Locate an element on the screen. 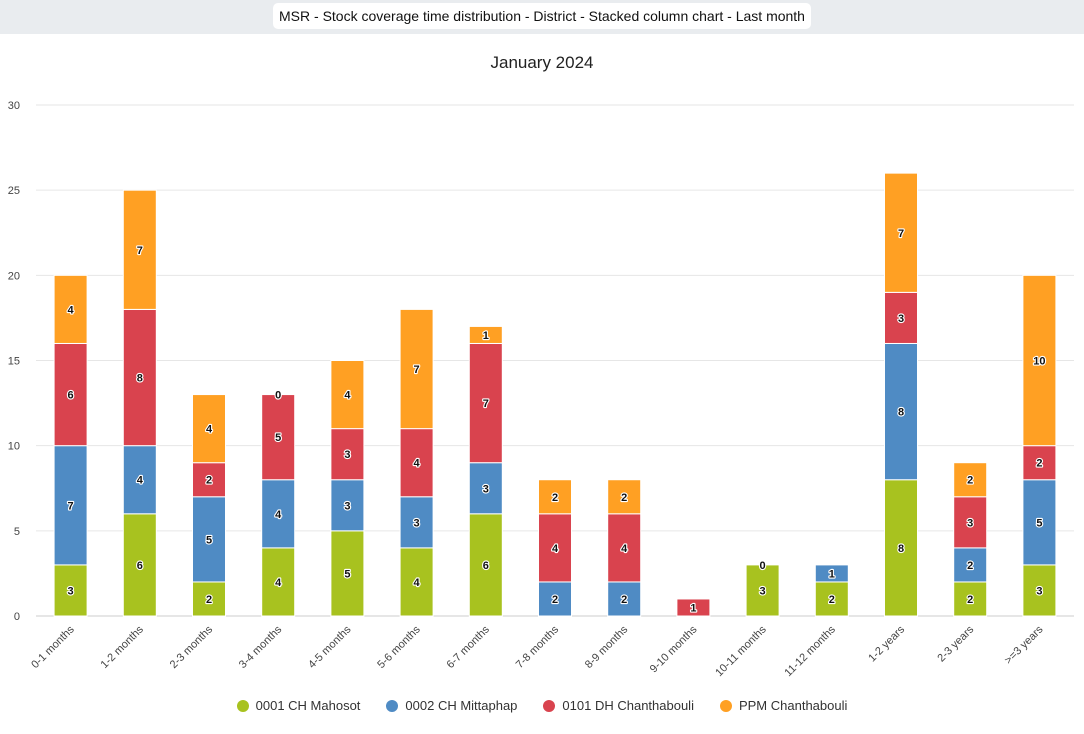  x-tick-label: 8-9 months is located at coordinates (607, 647).